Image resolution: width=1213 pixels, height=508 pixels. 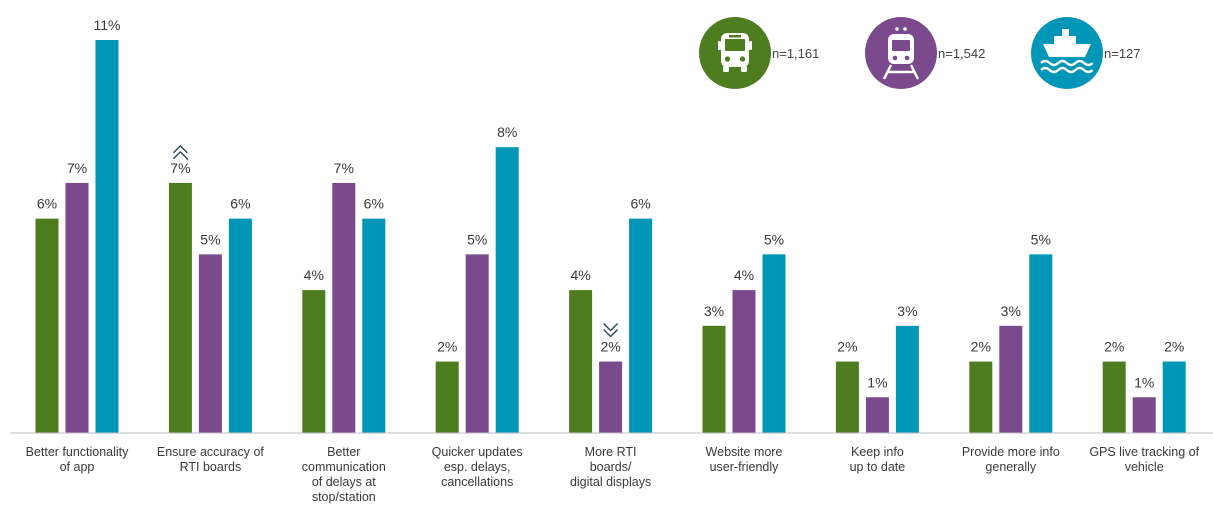 What do you see at coordinates (210, 343) in the screenshot?
I see `bar-2-train` at bounding box center [210, 343].